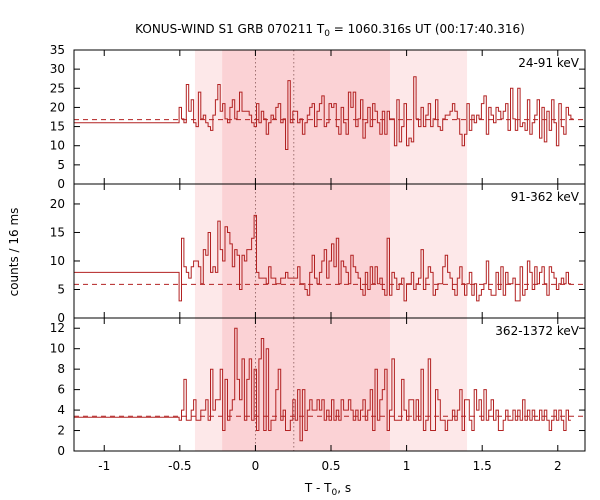 The height and width of the screenshot is (500, 600). I want to click on chart-title-subscript: 0, so click(327, 34).